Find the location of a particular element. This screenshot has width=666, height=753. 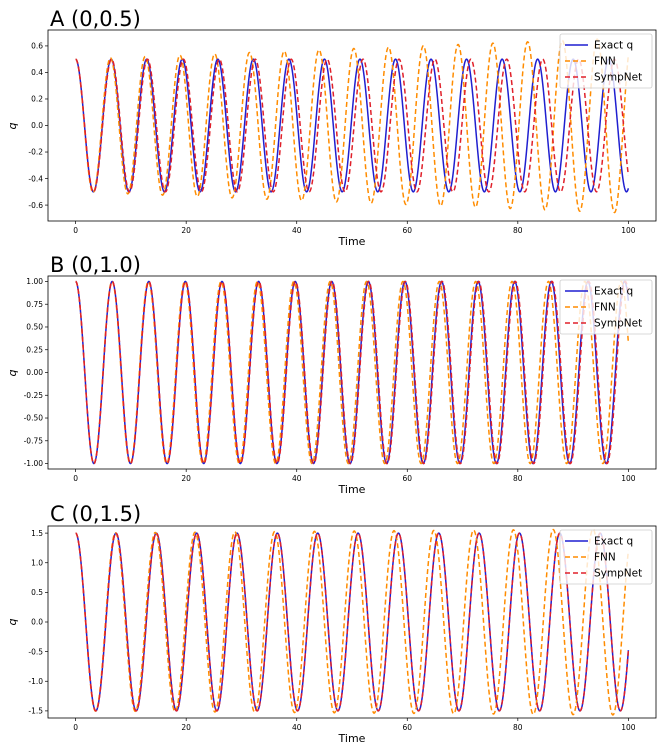

y-ticks: -0.6 -0.4 -0.2 0.0 0.2 0.4 0.6 is located at coordinates (38, 126).